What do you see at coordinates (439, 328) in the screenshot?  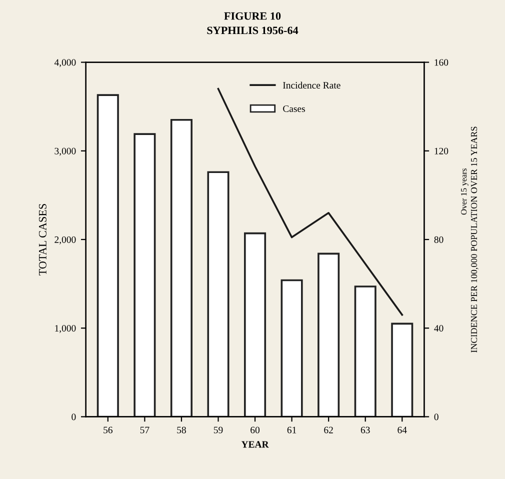 I see `y2-tick-label: 40` at bounding box center [439, 328].